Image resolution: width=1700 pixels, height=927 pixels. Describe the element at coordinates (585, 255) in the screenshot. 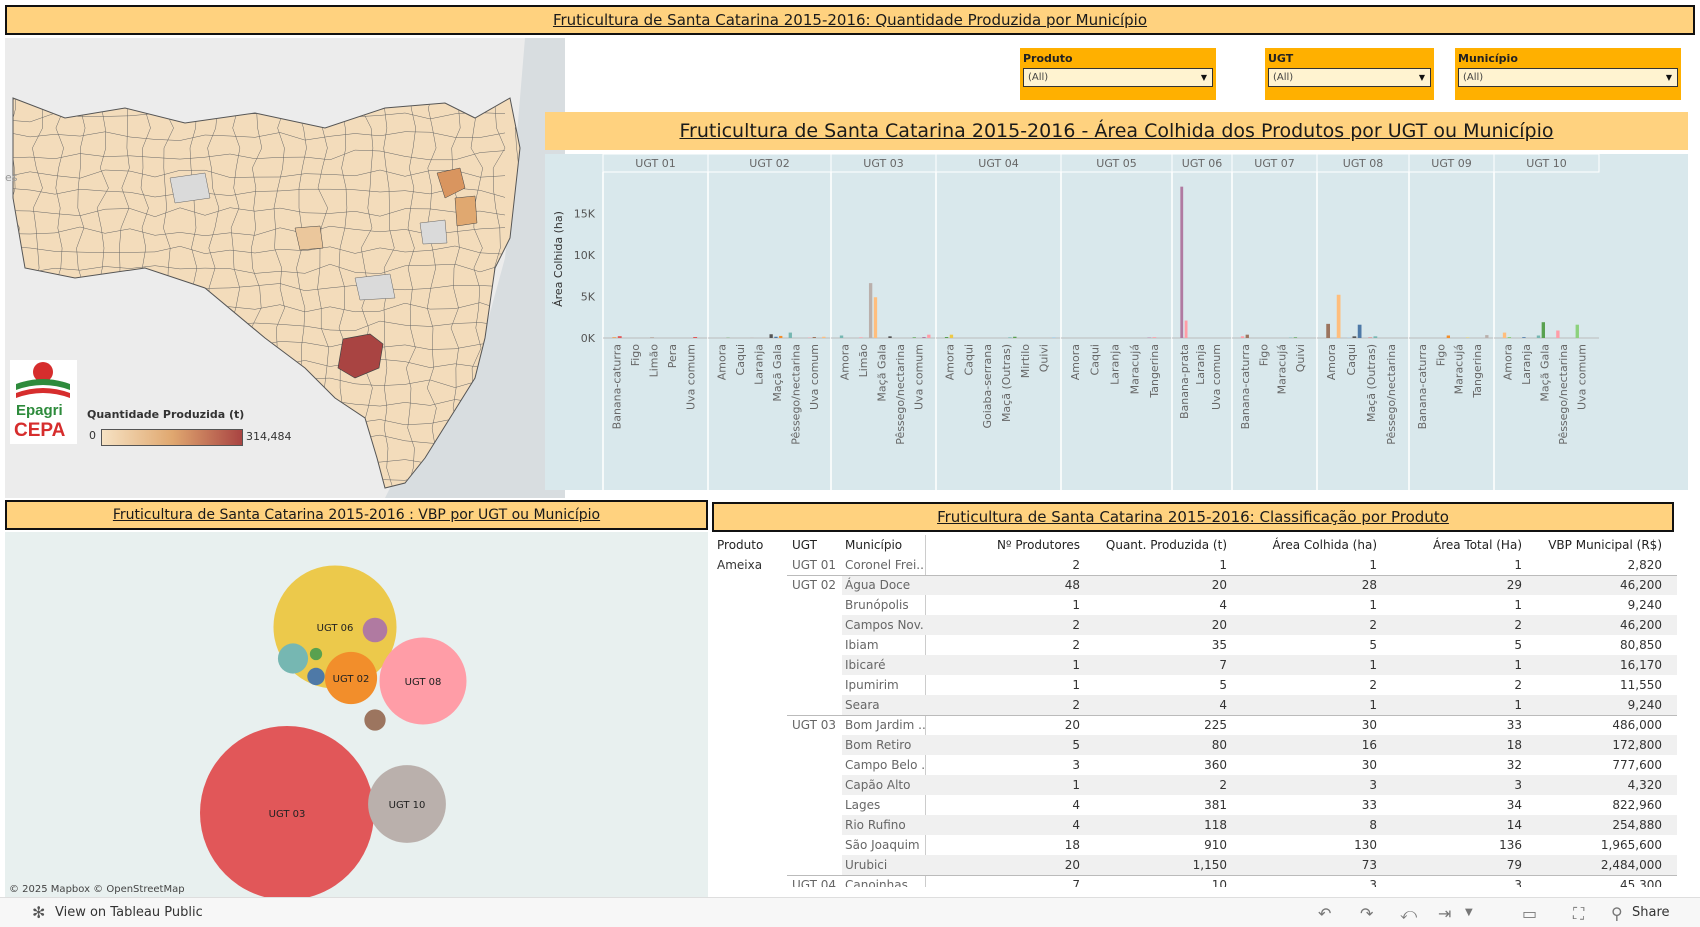

I see `y-tick-label: 10K` at that location.